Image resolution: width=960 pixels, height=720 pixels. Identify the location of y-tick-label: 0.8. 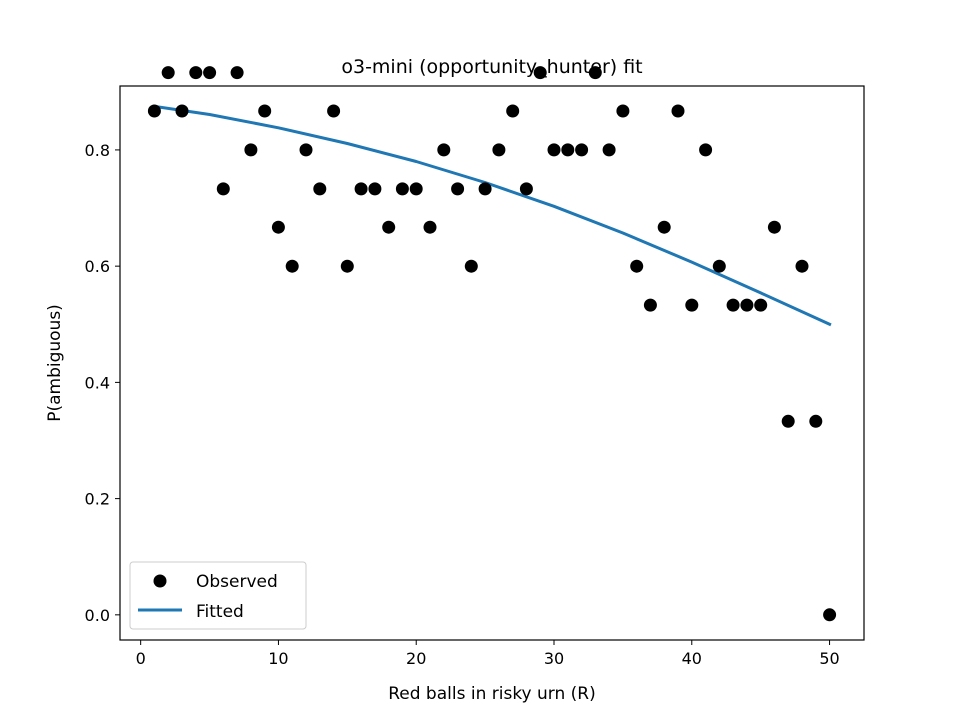
(97, 150).